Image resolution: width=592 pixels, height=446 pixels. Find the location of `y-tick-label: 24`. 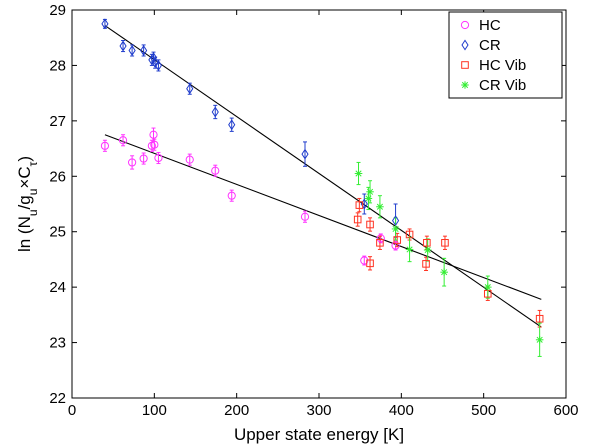

y-tick-label: 24 is located at coordinates (57, 287).